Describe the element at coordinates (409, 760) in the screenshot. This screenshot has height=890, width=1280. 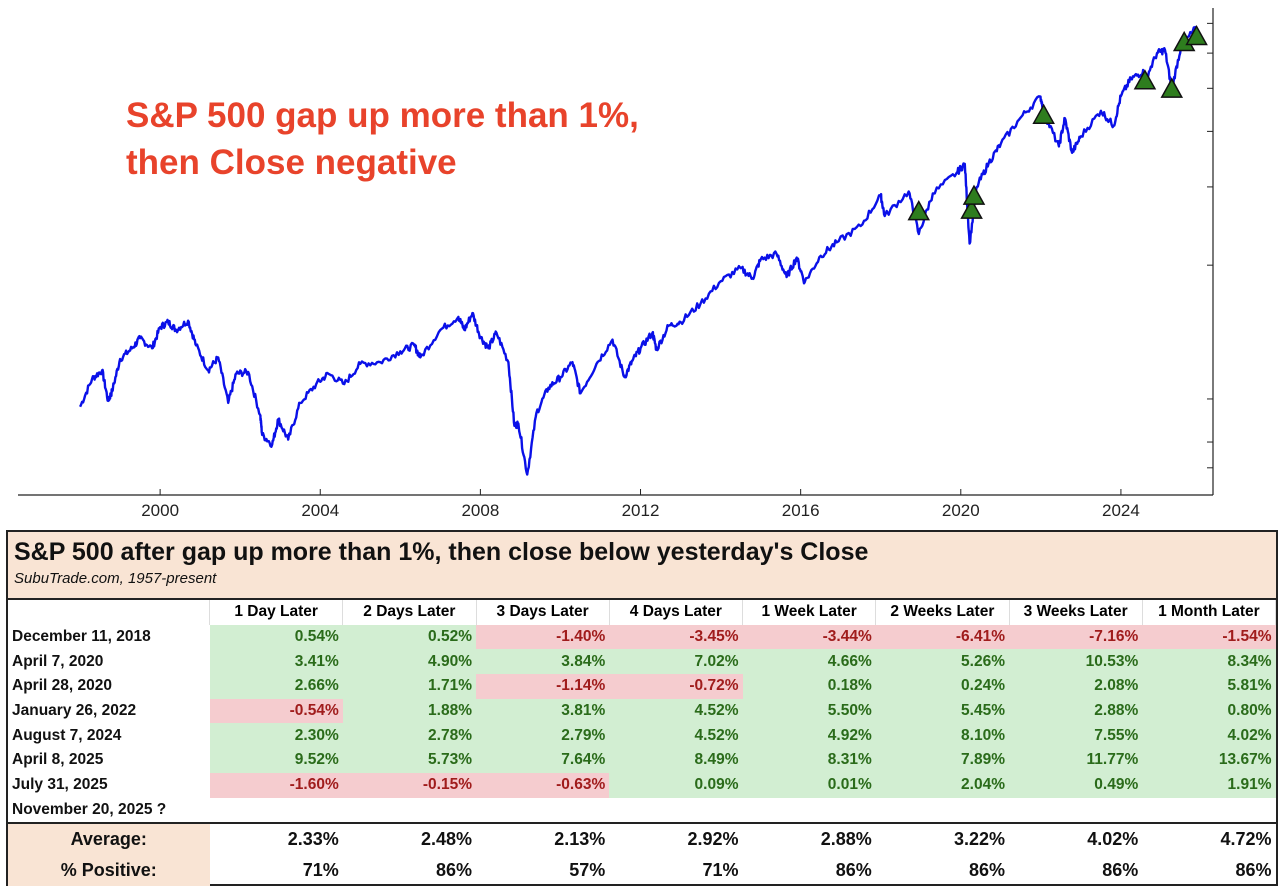
I see `return-cell: 5.73%` at that location.